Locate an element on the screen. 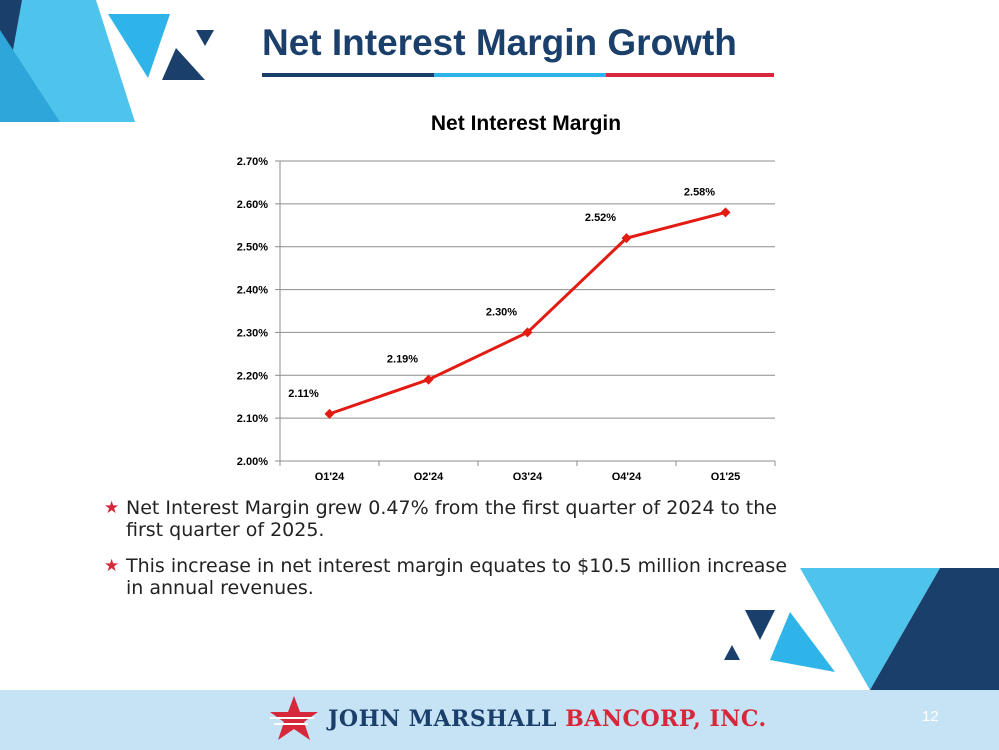 This screenshot has width=999, height=750. y-tick-label: 2.50% is located at coordinates (252, 248).